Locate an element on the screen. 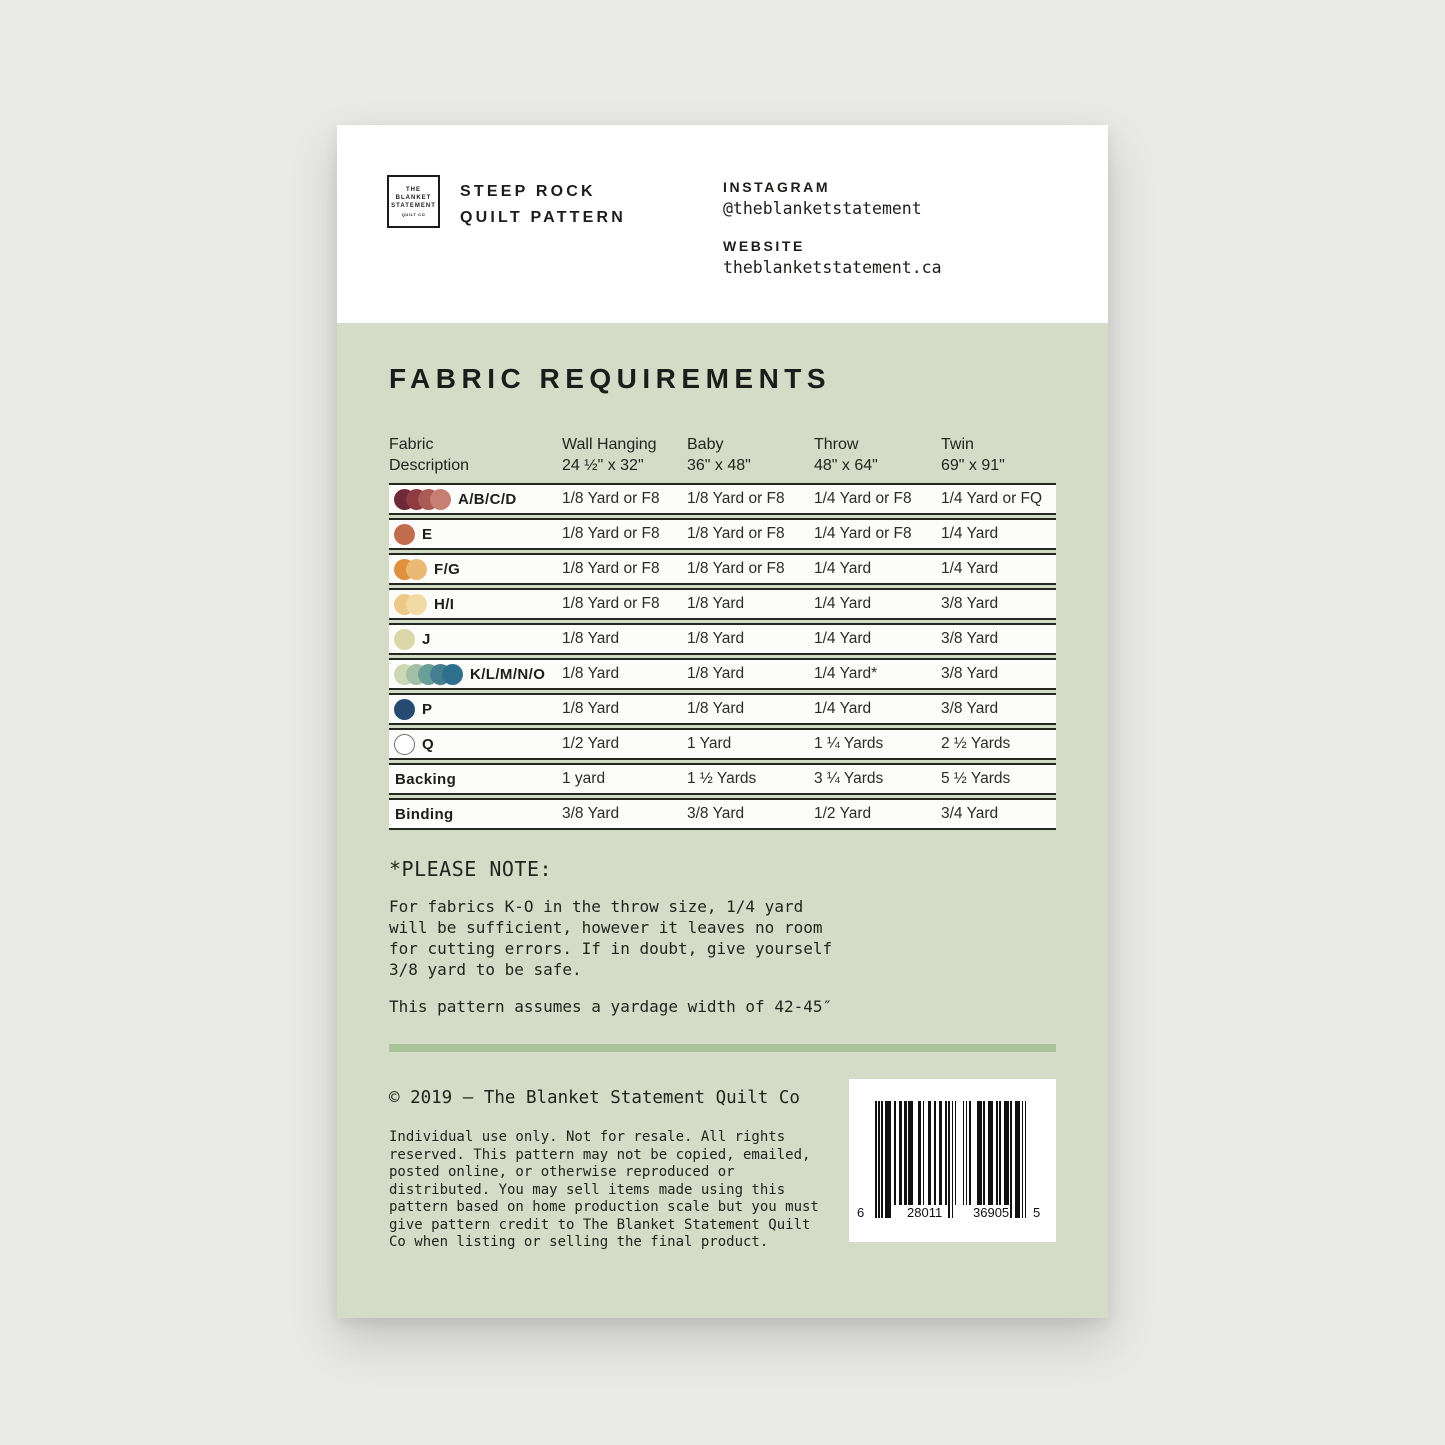 This screenshot has height=1445, width=1445. fabric-description-cell: Q is located at coordinates (475, 744).